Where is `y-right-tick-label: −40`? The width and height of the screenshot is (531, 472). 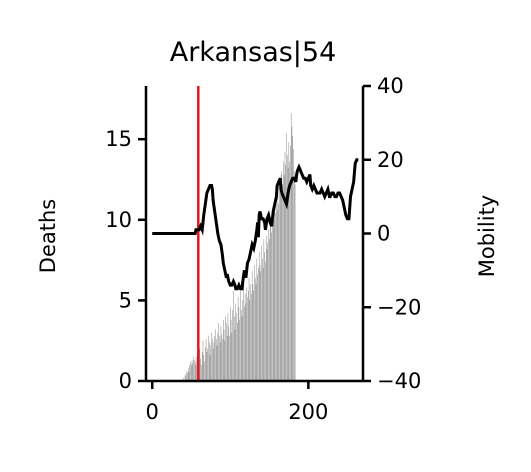 y-right-tick-label: −40 is located at coordinates (399, 381).